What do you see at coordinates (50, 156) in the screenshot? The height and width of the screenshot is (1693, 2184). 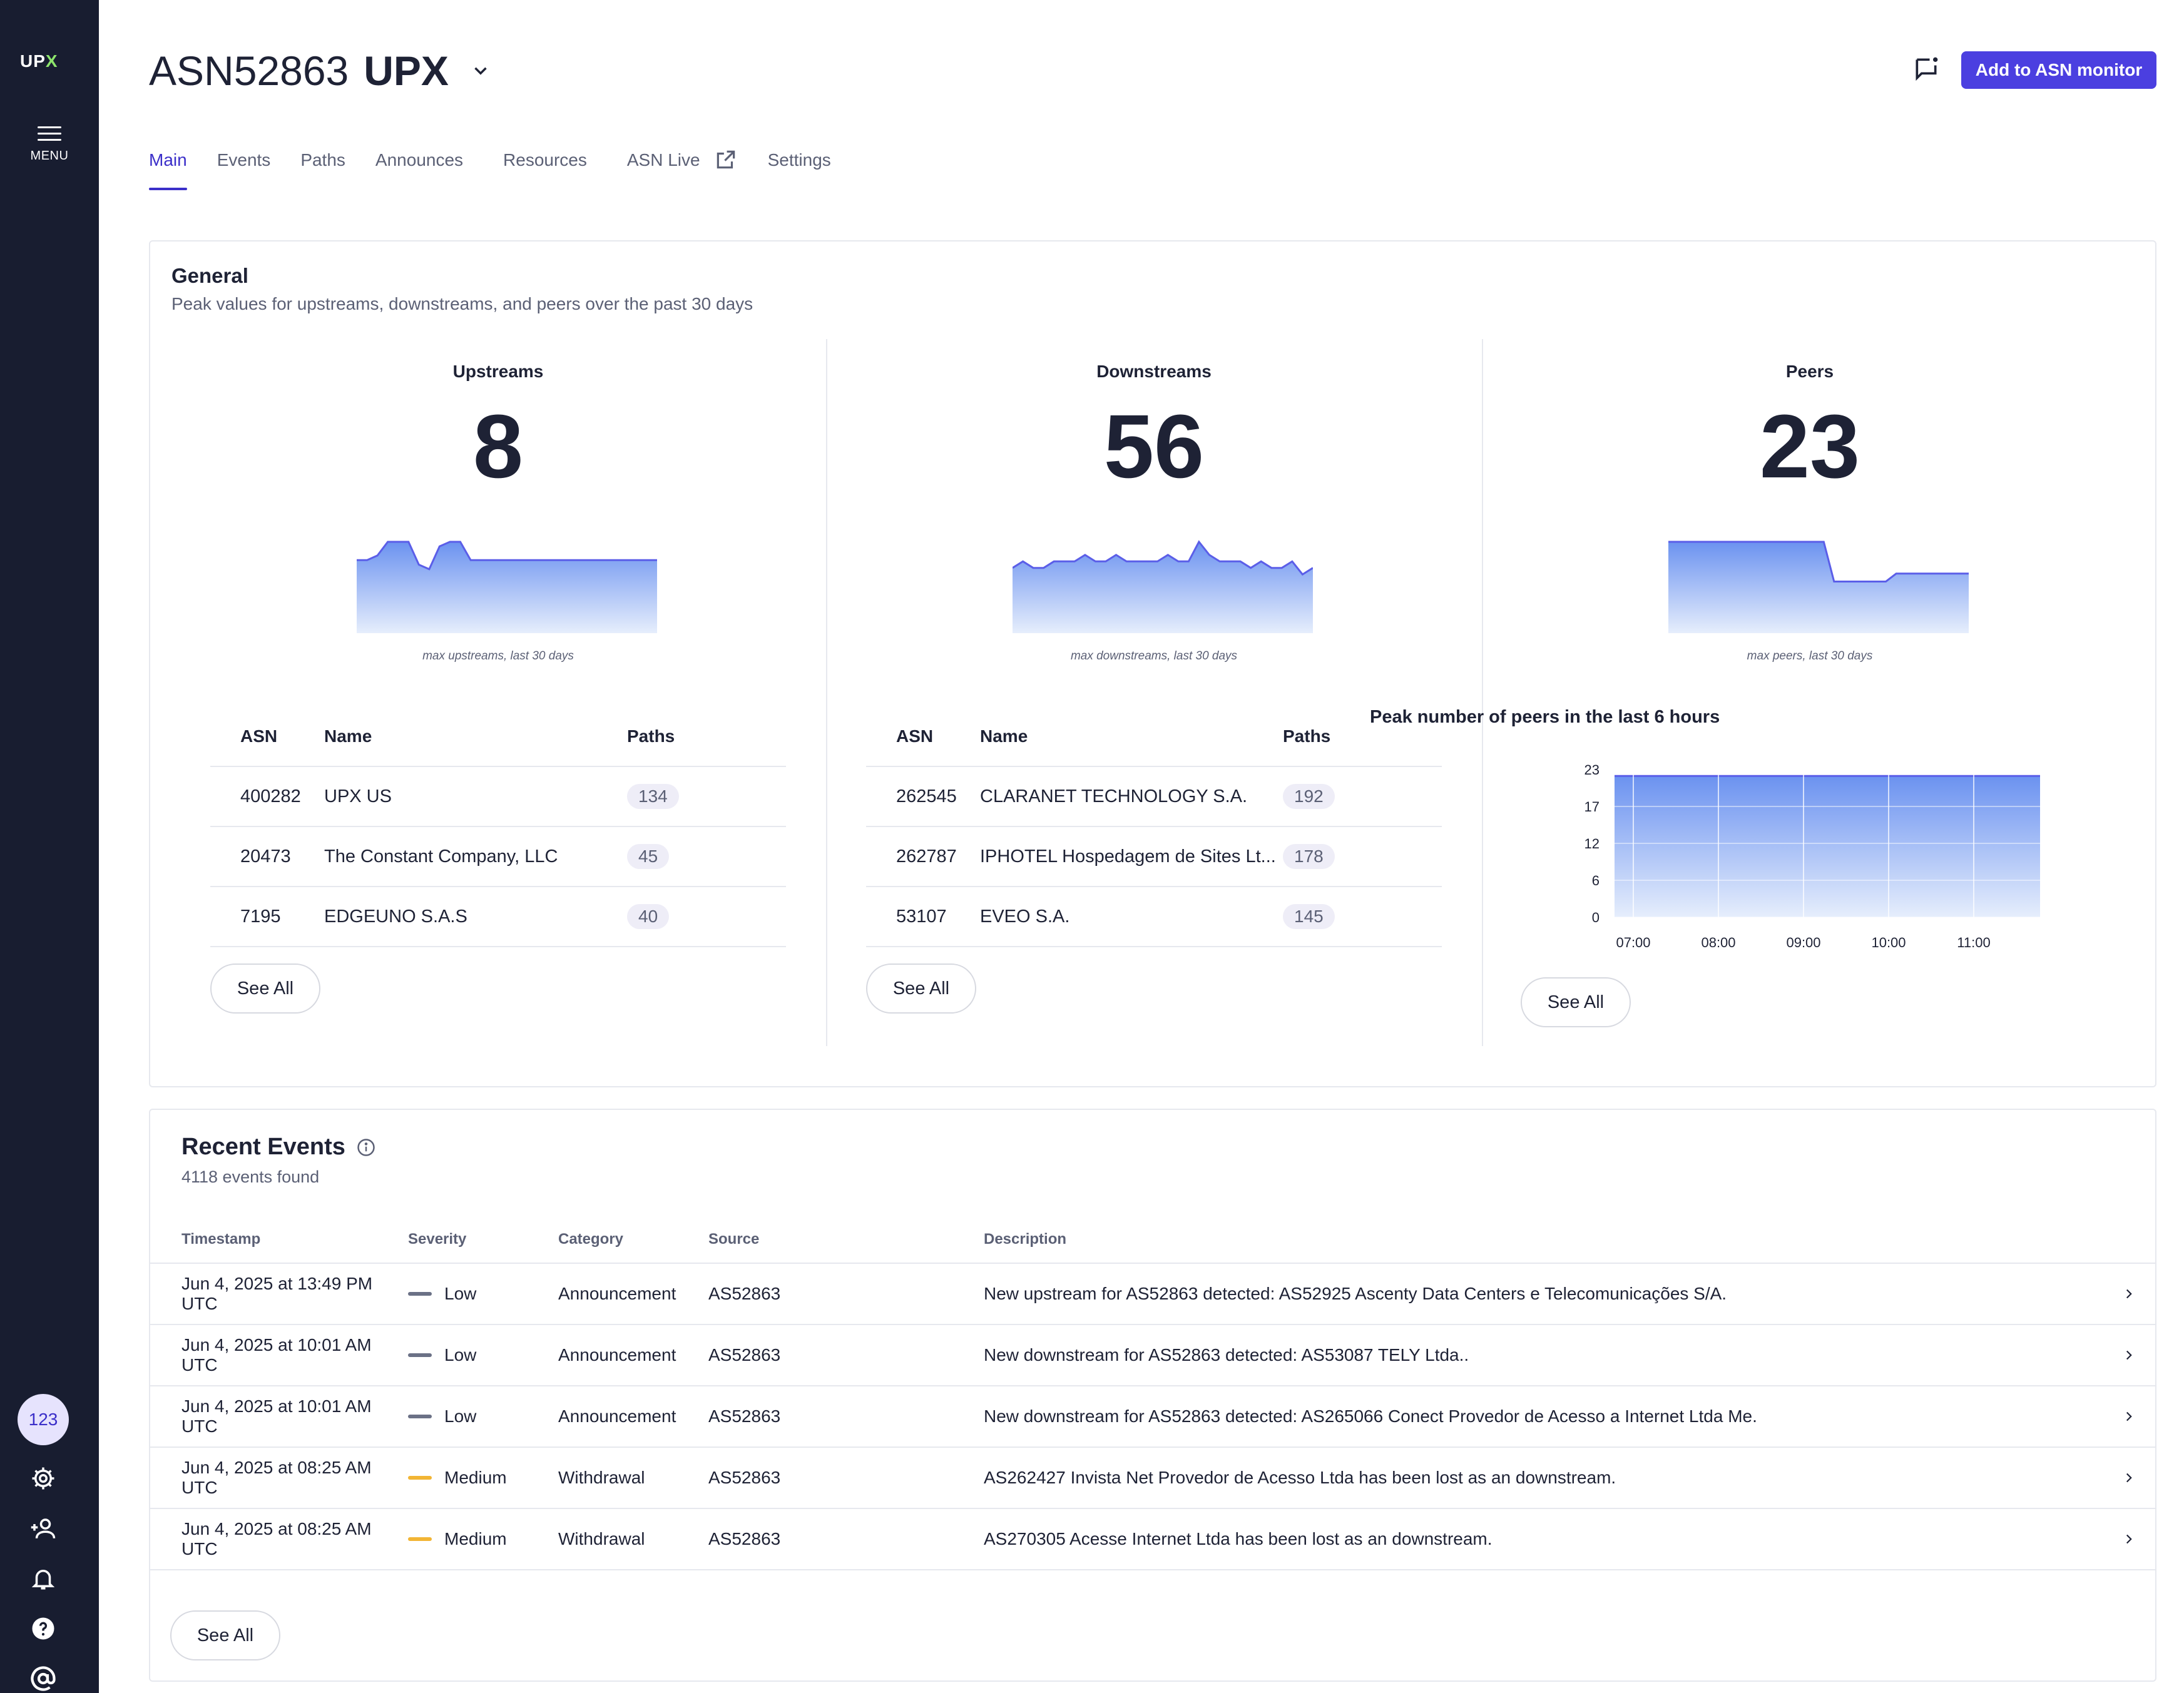 I see `menu-label: MENU` at bounding box center [50, 156].